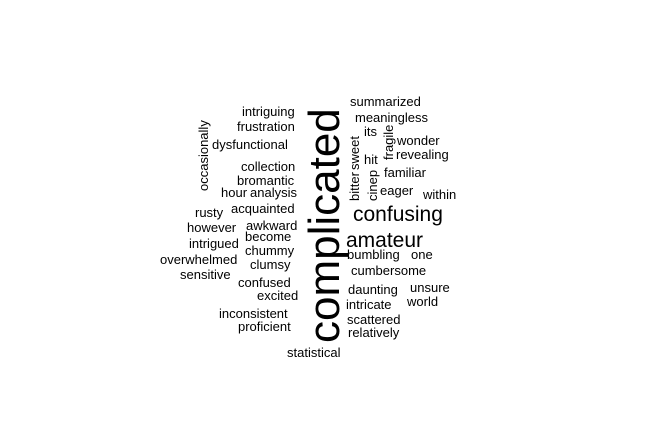  What do you see at coordinates (371, 159) in the screenshot?
I see `word-hit: hit` at bounding box center [371, 159].